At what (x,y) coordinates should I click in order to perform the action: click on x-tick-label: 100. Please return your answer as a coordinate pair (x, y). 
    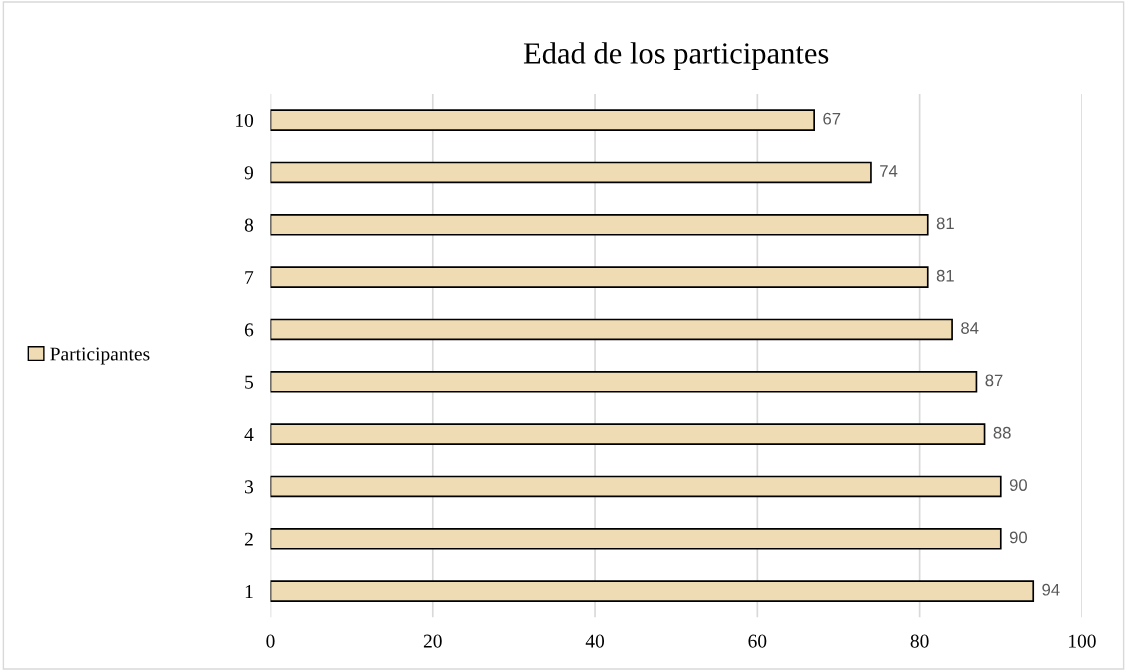
    Looking at the image, I should click on (1082, 641).